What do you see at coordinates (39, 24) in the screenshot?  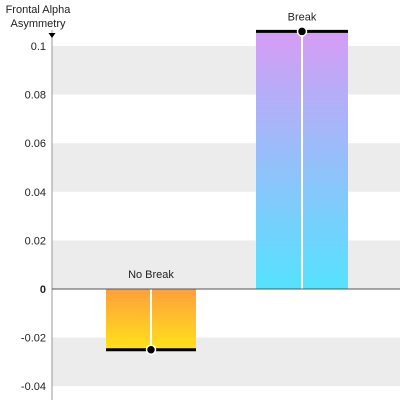 I see `y-axis-title-line-2: Asymmetry` at bounding box center [39, 24].